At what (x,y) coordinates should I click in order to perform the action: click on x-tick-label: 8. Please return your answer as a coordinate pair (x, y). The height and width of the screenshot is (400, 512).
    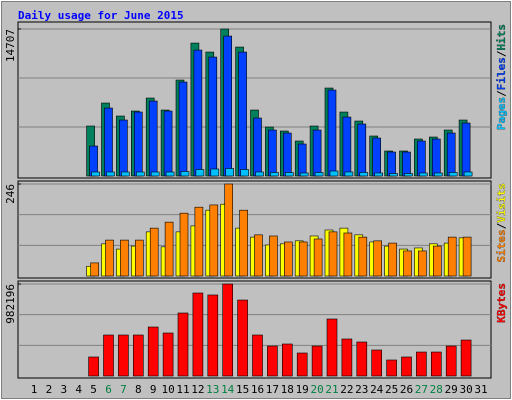
    Looking at the image, I should click on (138, 389).